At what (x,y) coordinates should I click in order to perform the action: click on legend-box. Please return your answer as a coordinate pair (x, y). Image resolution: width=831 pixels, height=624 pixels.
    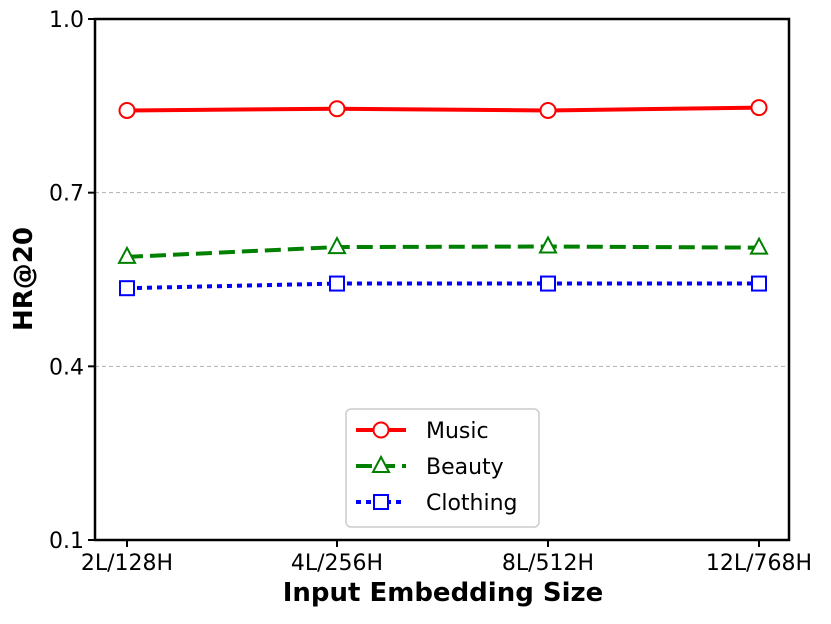
    Looking at the image, I should click on (442, 468).